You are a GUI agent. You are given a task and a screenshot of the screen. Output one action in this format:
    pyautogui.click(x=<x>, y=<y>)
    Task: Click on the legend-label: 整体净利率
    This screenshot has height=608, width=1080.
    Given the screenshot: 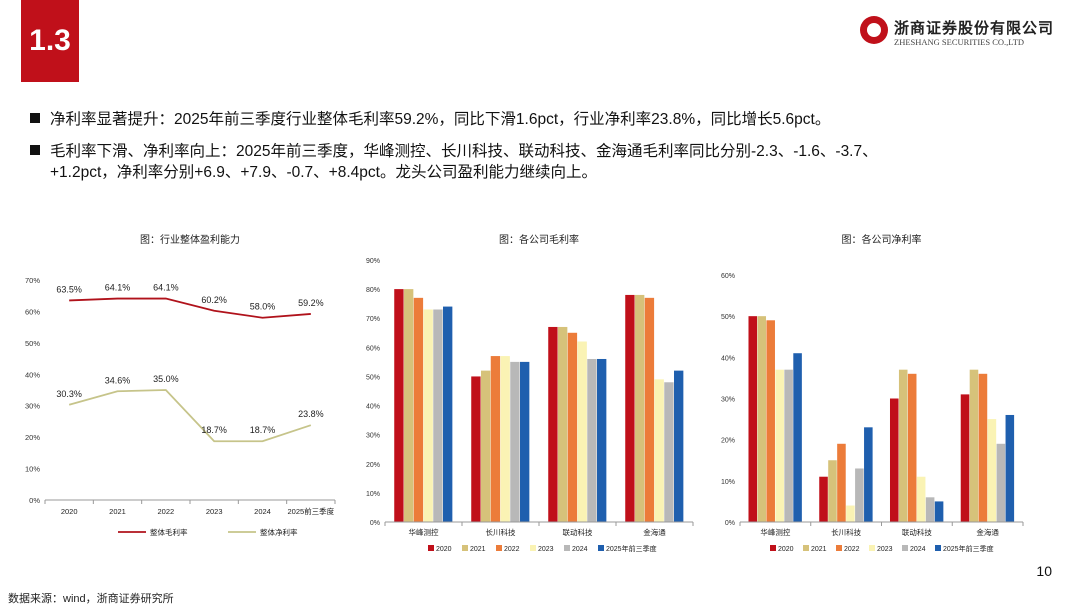 What is the action you would take?
    pyautogui.click(x=279, y=532)
    